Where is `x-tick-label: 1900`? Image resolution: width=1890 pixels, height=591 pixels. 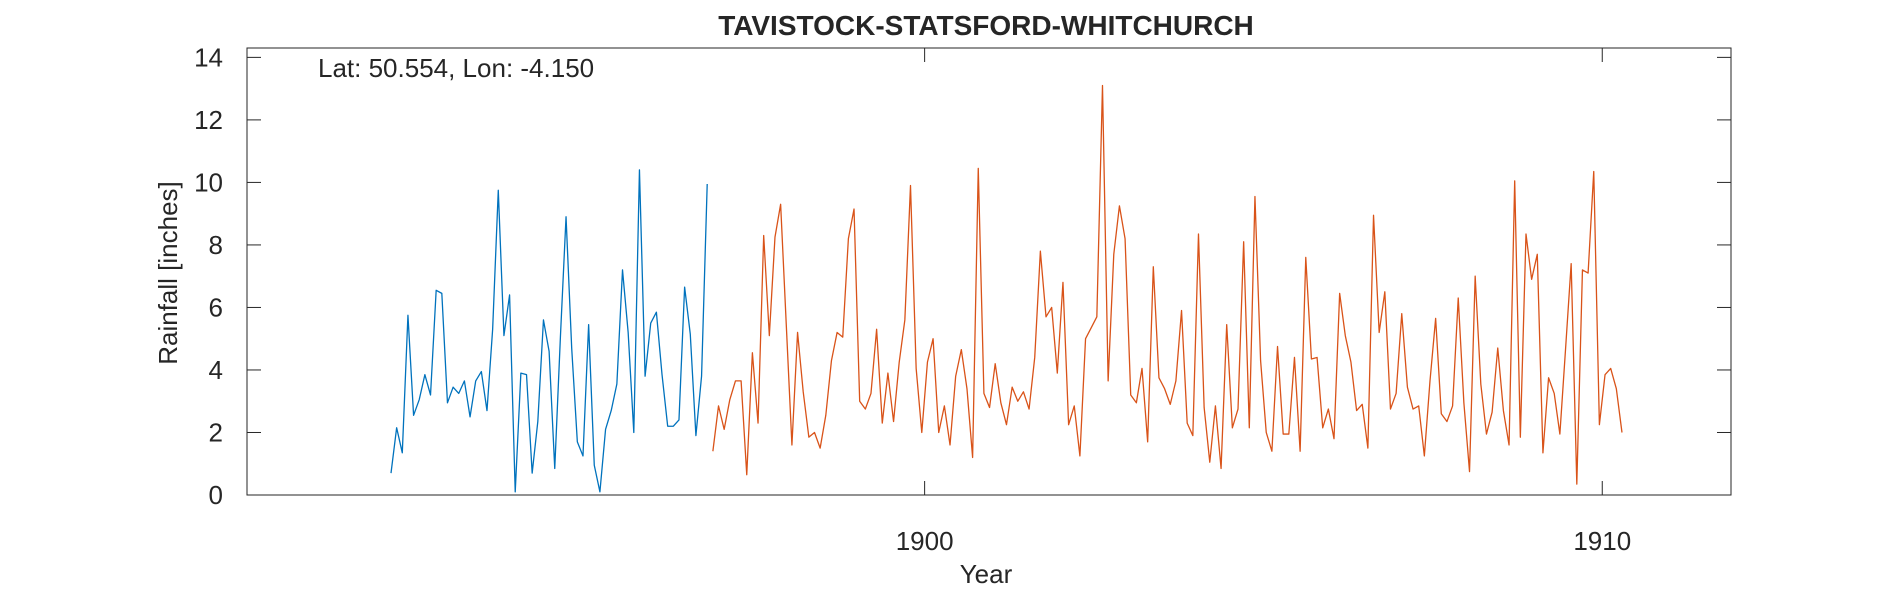
x-tick-label: 1900 is located at coordinates (925, 541).